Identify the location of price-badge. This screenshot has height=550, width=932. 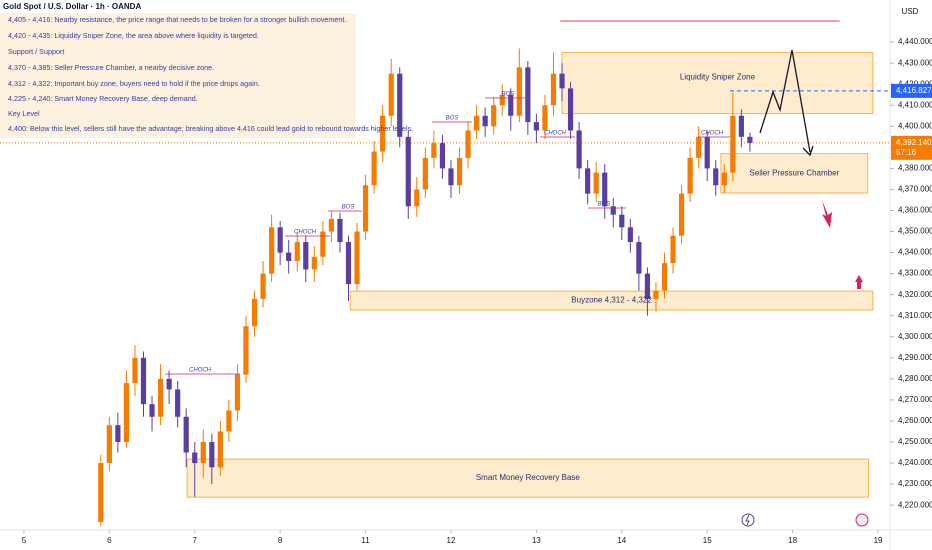
(911, 147).